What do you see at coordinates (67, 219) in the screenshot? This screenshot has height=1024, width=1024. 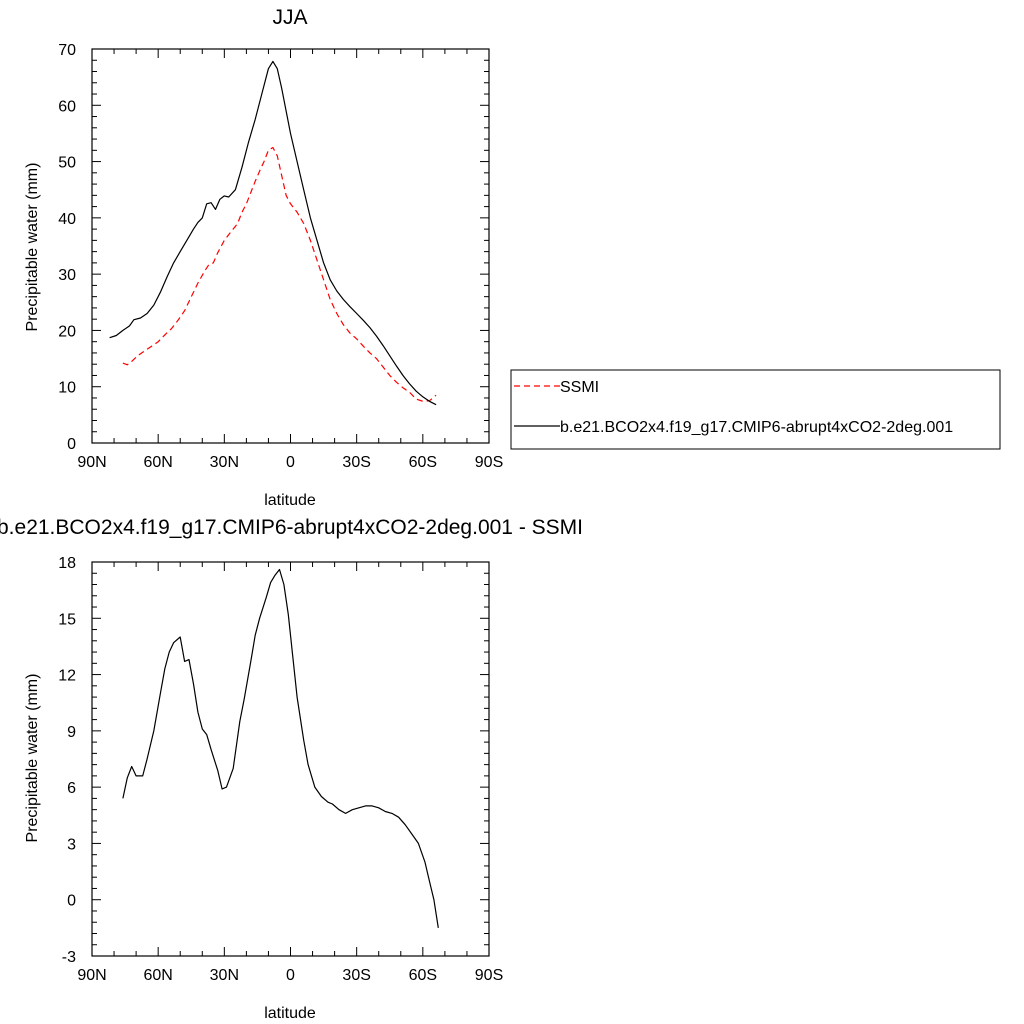 I see `y-tick-label: 40` at bounding box center [67, 219].